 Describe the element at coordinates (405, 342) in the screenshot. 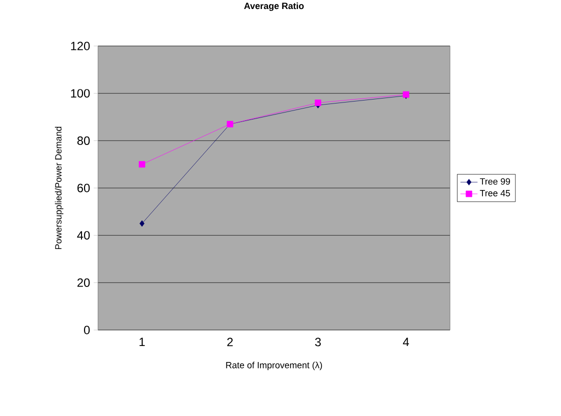

I see `x-tick-label: 4` at that location.